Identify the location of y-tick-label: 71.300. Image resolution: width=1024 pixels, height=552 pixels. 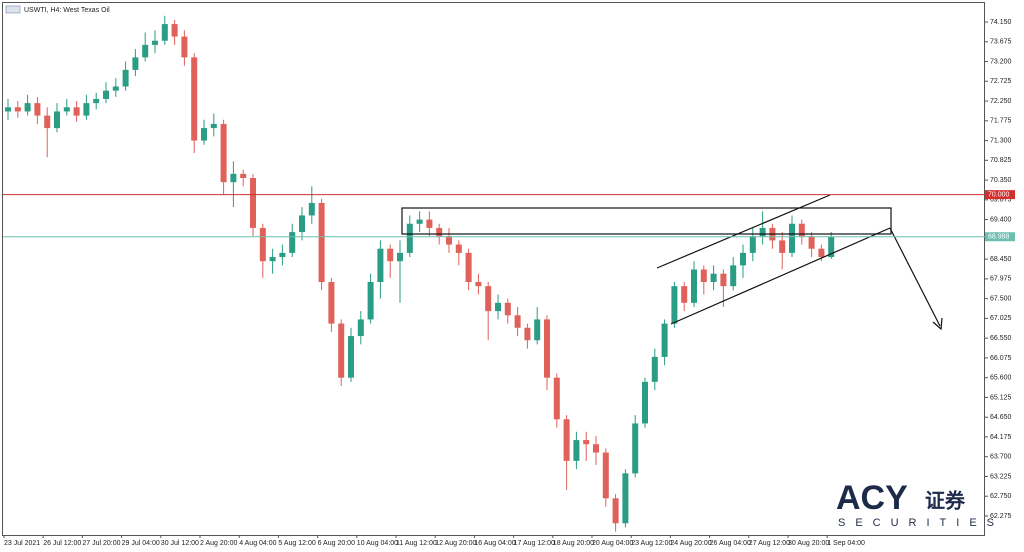
(1001, 140).